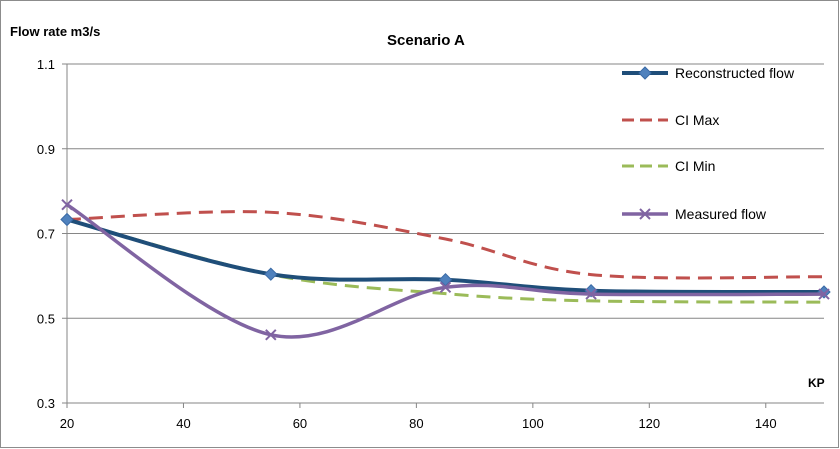  I want to click on legend-item: Measured flow, so click(694, 214).